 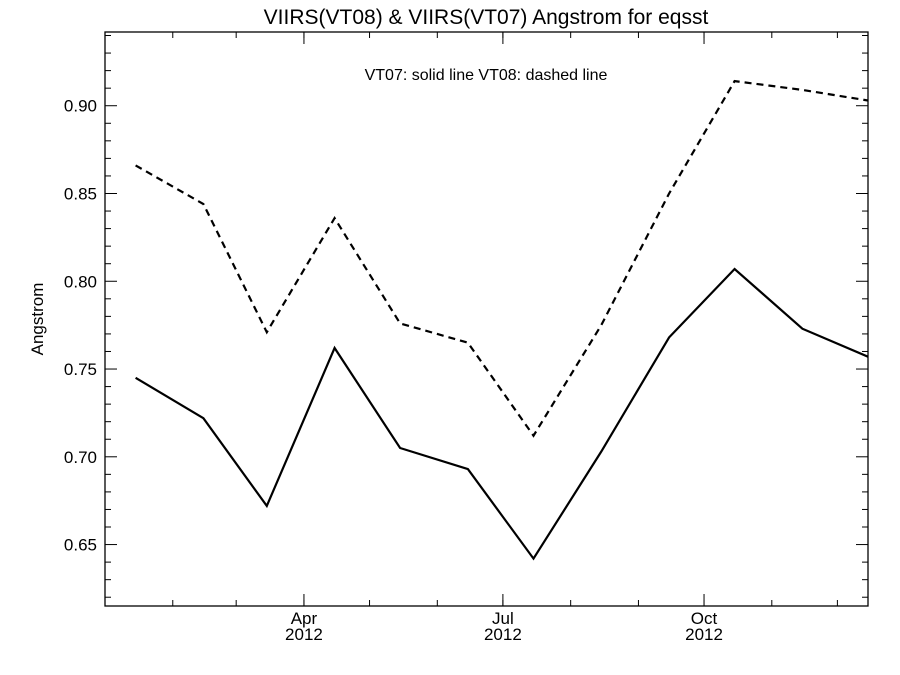 What do you see at coordinates (37, 319) in the screenshot?
I see `y-axis-label: Angstrom` at bounding box center [37, 319].